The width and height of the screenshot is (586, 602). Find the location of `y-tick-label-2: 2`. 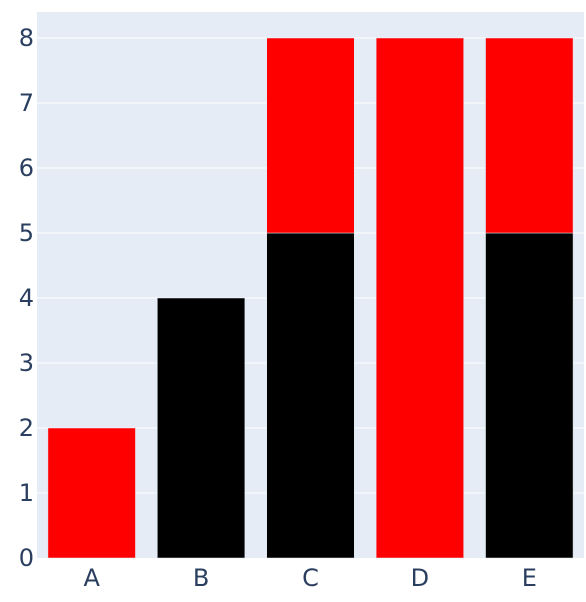

y-tick-label-2: 2 is located at coordinates (26, 428).